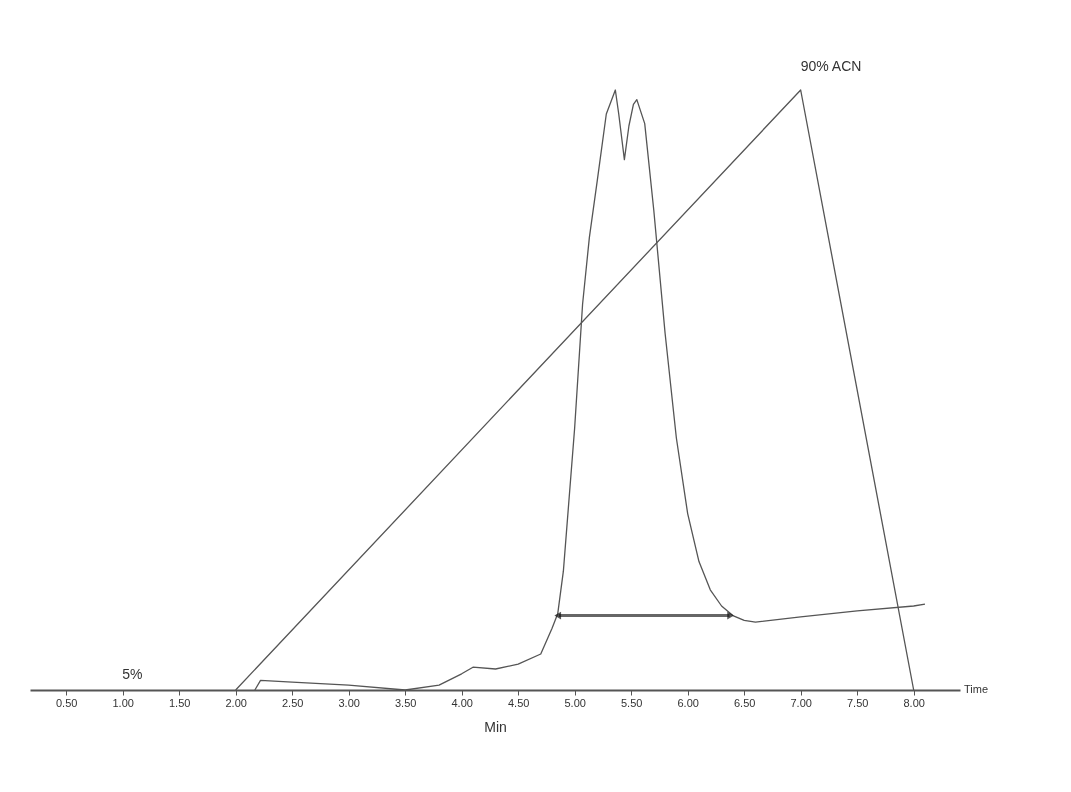 The image size is (1071, 792). What do you see at coordinates (349, 702) in the screenshot?
I see `x-tick-label: 3.00` at bounding box center [349, 702].